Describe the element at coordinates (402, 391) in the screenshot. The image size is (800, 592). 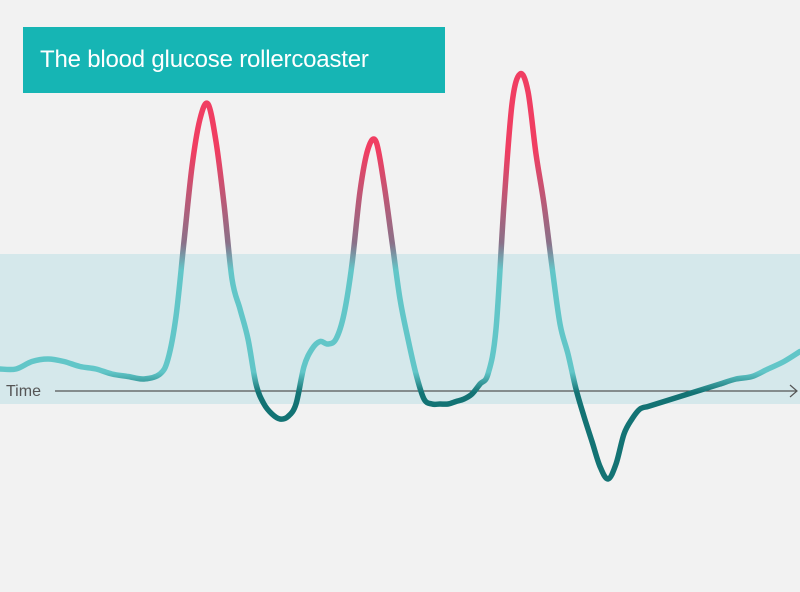
I see `time-axis: Time` at that location.